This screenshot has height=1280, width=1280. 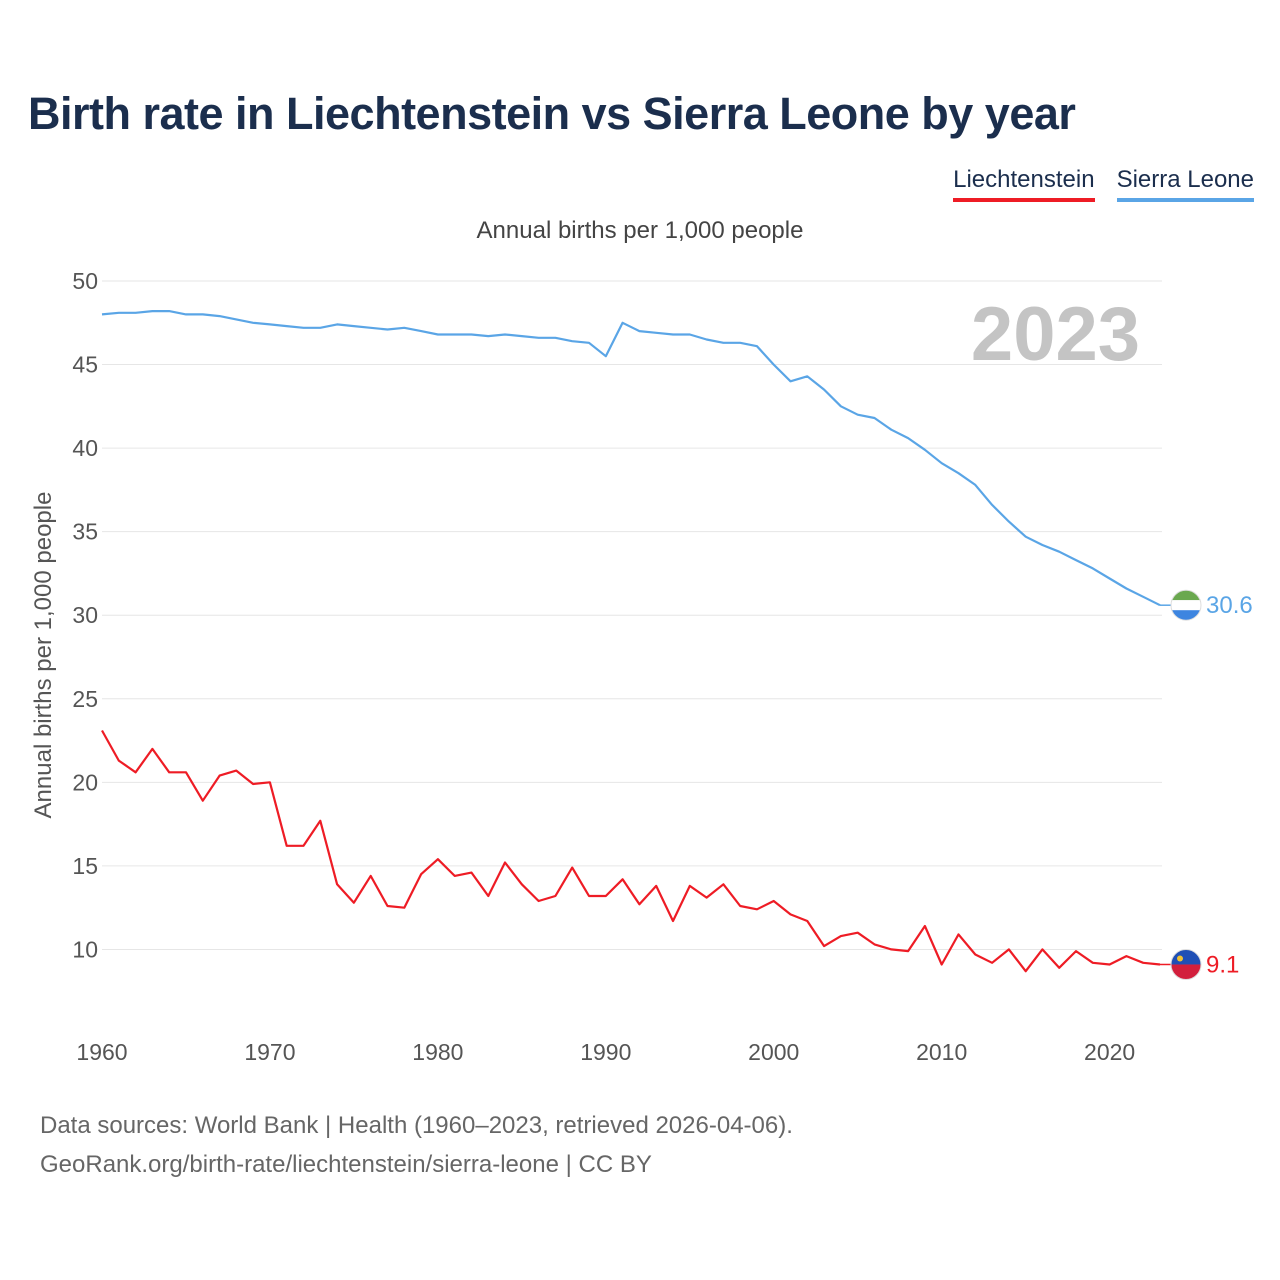 What do you see at coordinates (1186, 605) in the screenshot?
I see `flag-sierra-leone-icon` at bounding box center [1186, 605].